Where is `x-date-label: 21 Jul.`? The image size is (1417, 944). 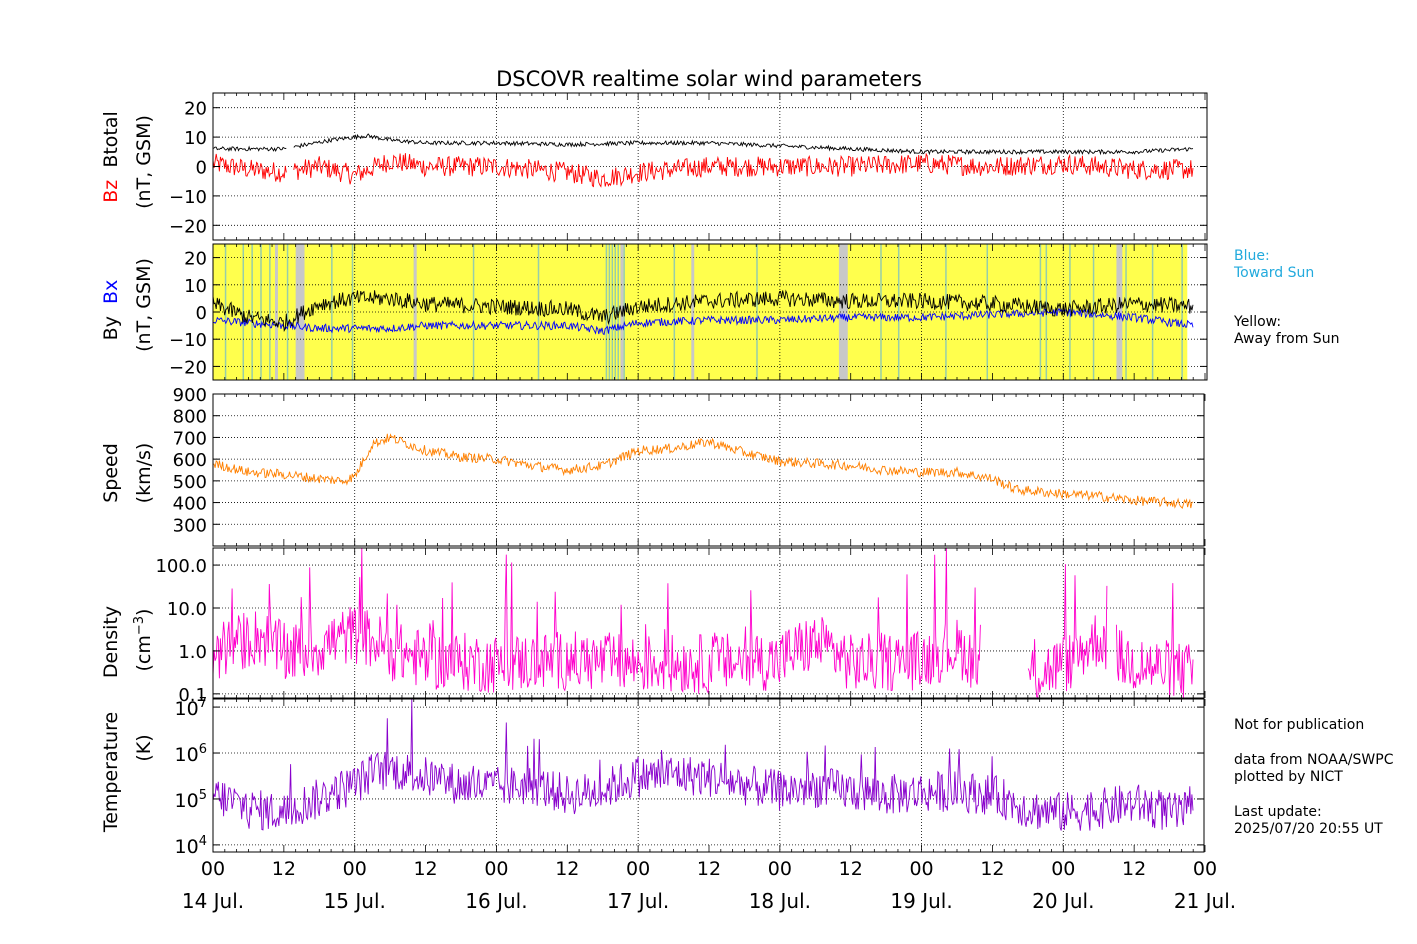
x-date-label: 21 Jul. is located at coordinates (1205, 901).